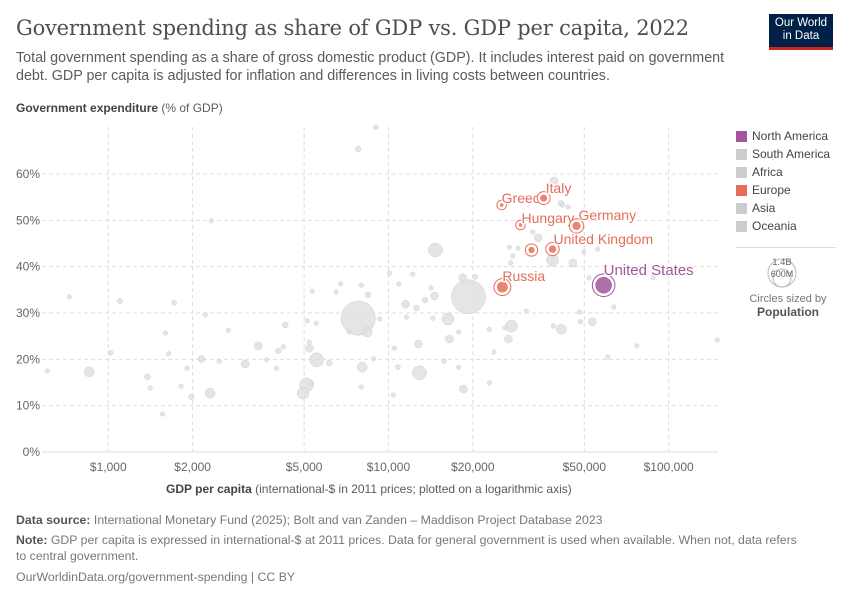  I want to click on legend-item: South America, so click(788, 154).